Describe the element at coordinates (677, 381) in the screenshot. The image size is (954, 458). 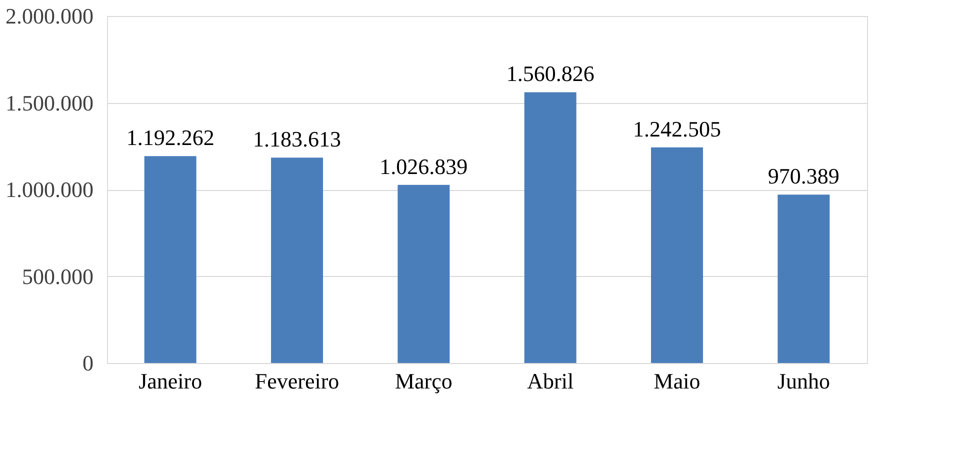
I see `x-tick-label: Maio` at that location.